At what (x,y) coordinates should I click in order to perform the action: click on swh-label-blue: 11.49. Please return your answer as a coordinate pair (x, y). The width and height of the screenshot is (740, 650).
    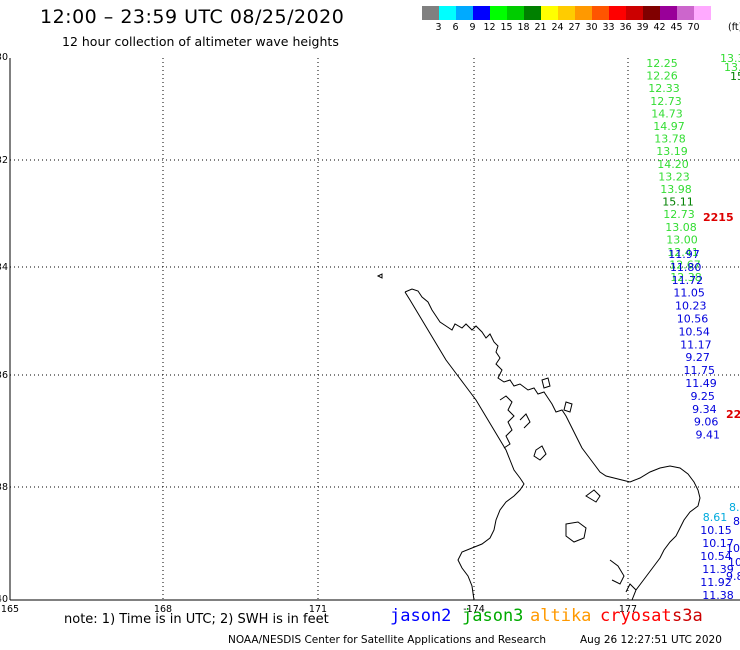
    Looking at the image, I should click on (701, 383).